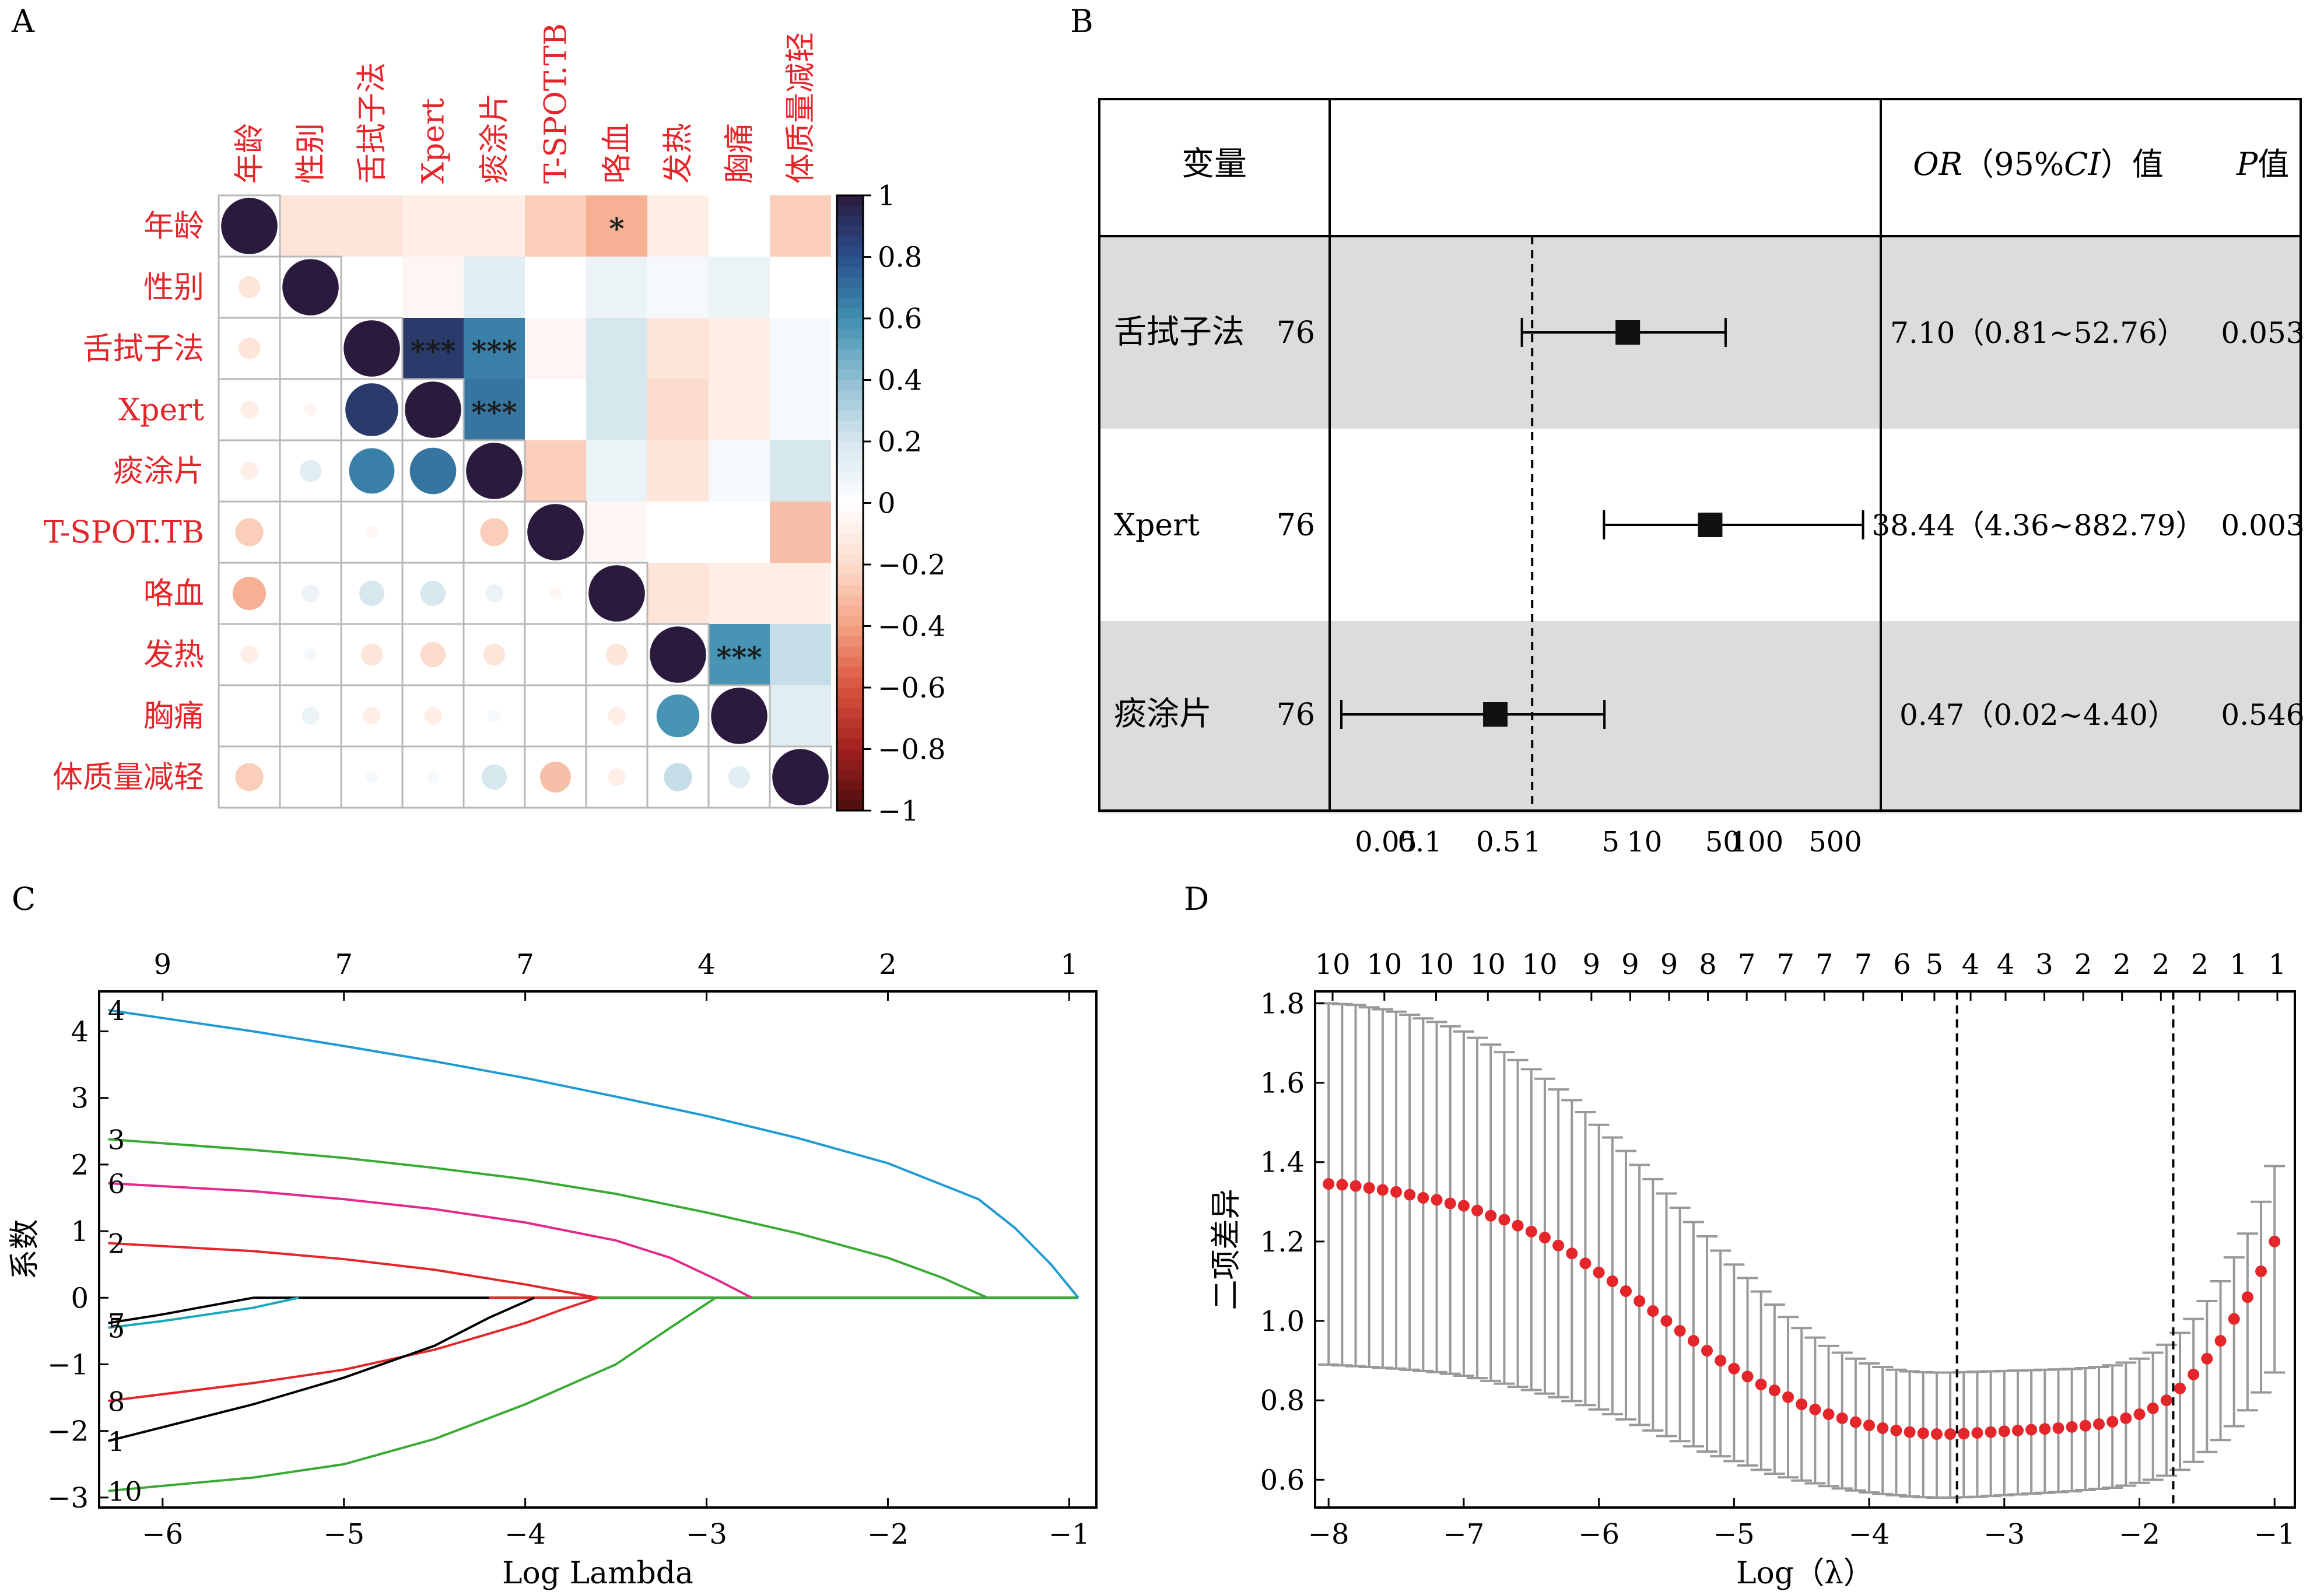 The width and height of the screenshot is (2324, 1595). Describe the element at coordinates (1802, 1309) in the screenshot. I see `mean-points` at that location.